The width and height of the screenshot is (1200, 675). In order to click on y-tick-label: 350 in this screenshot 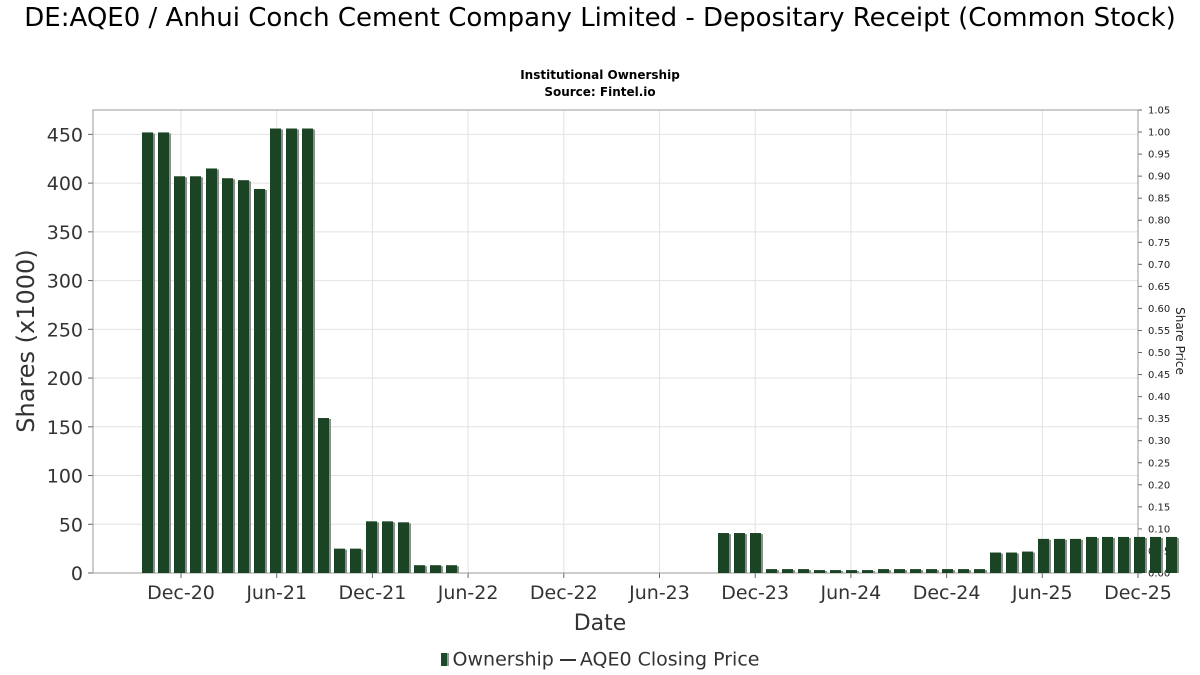, I will do `click(65, 233)`.